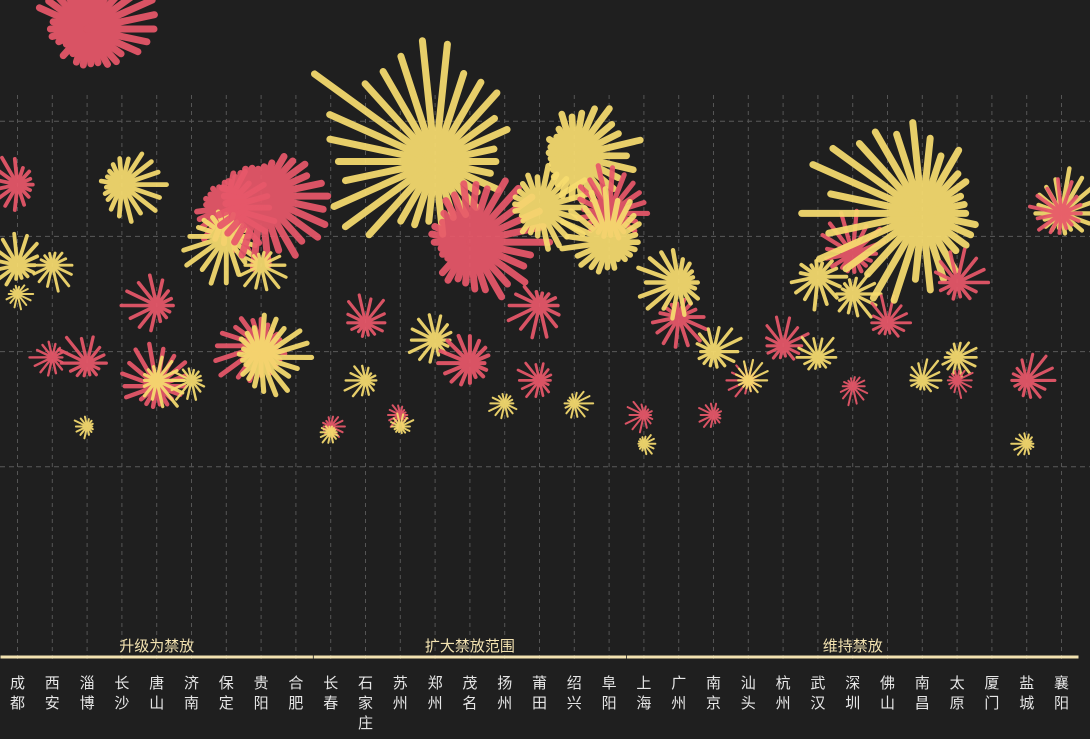  What do you see at coordinates (600, 230) in the screenshot?
I see `burst-阜阳-36` at bounding box center [600, 230].